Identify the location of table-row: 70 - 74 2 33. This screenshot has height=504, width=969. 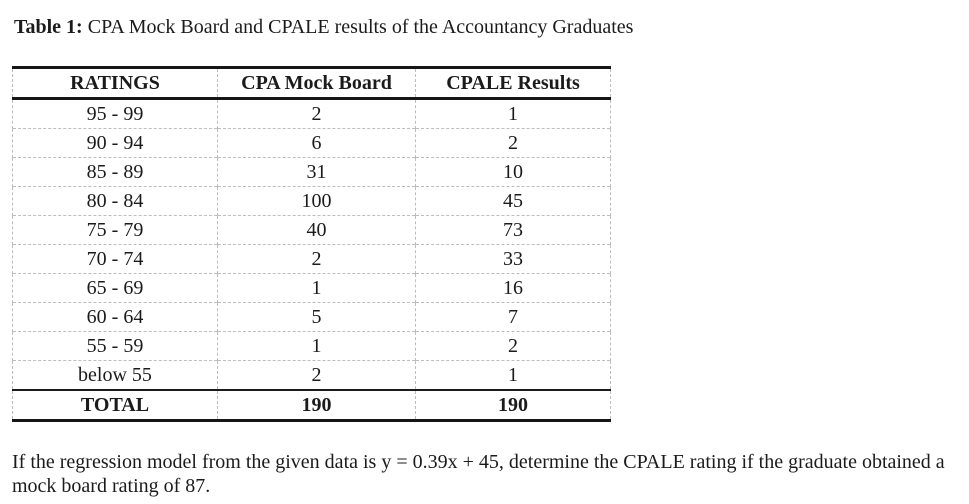
(311, 259).